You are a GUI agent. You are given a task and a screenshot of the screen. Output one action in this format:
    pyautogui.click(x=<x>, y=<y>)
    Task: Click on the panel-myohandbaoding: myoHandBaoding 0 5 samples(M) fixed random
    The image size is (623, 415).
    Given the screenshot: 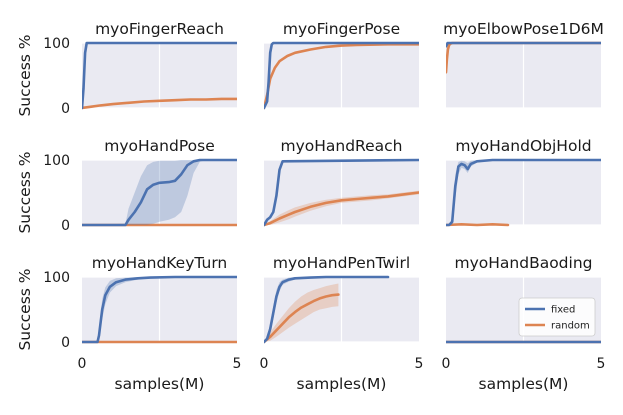 What is the action you would take?
    pyautogui.click(x=524, y=323)
    